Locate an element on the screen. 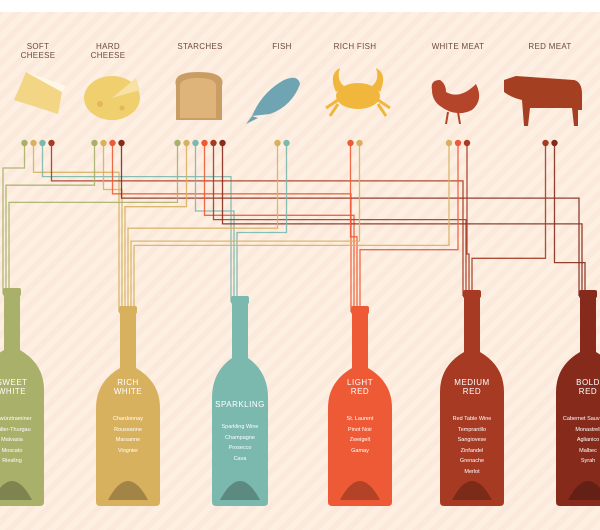 The height and width of the screenshot is (530, 600). varietal: Syrah is located at coordinates (588, 461).